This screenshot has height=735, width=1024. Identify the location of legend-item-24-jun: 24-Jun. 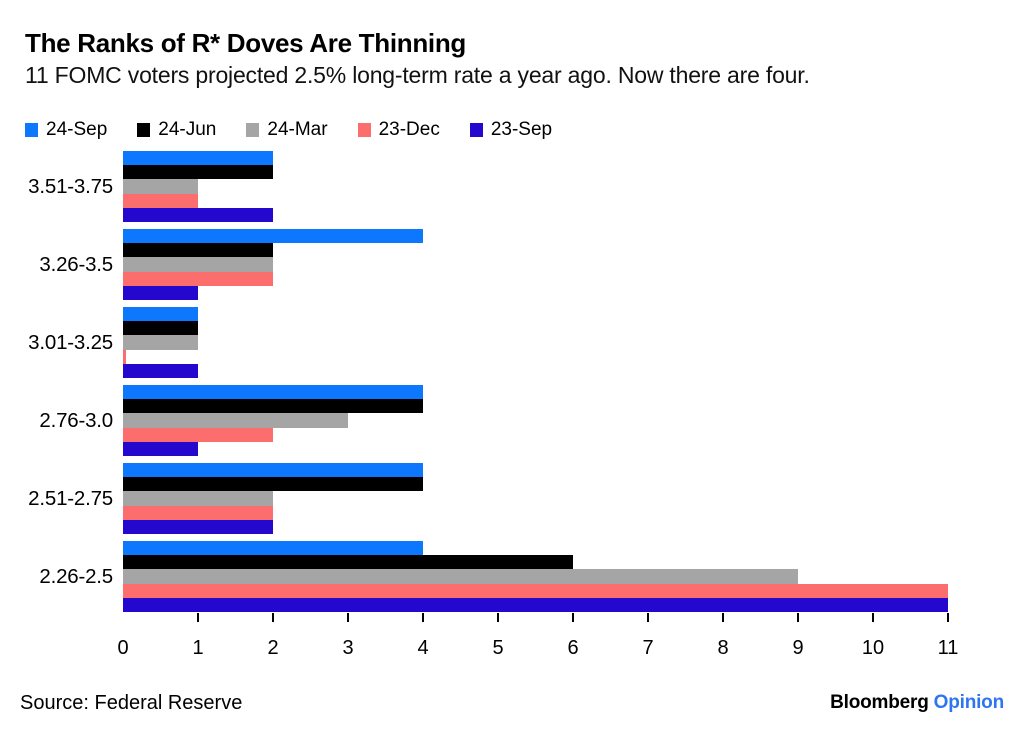
(176, 130).